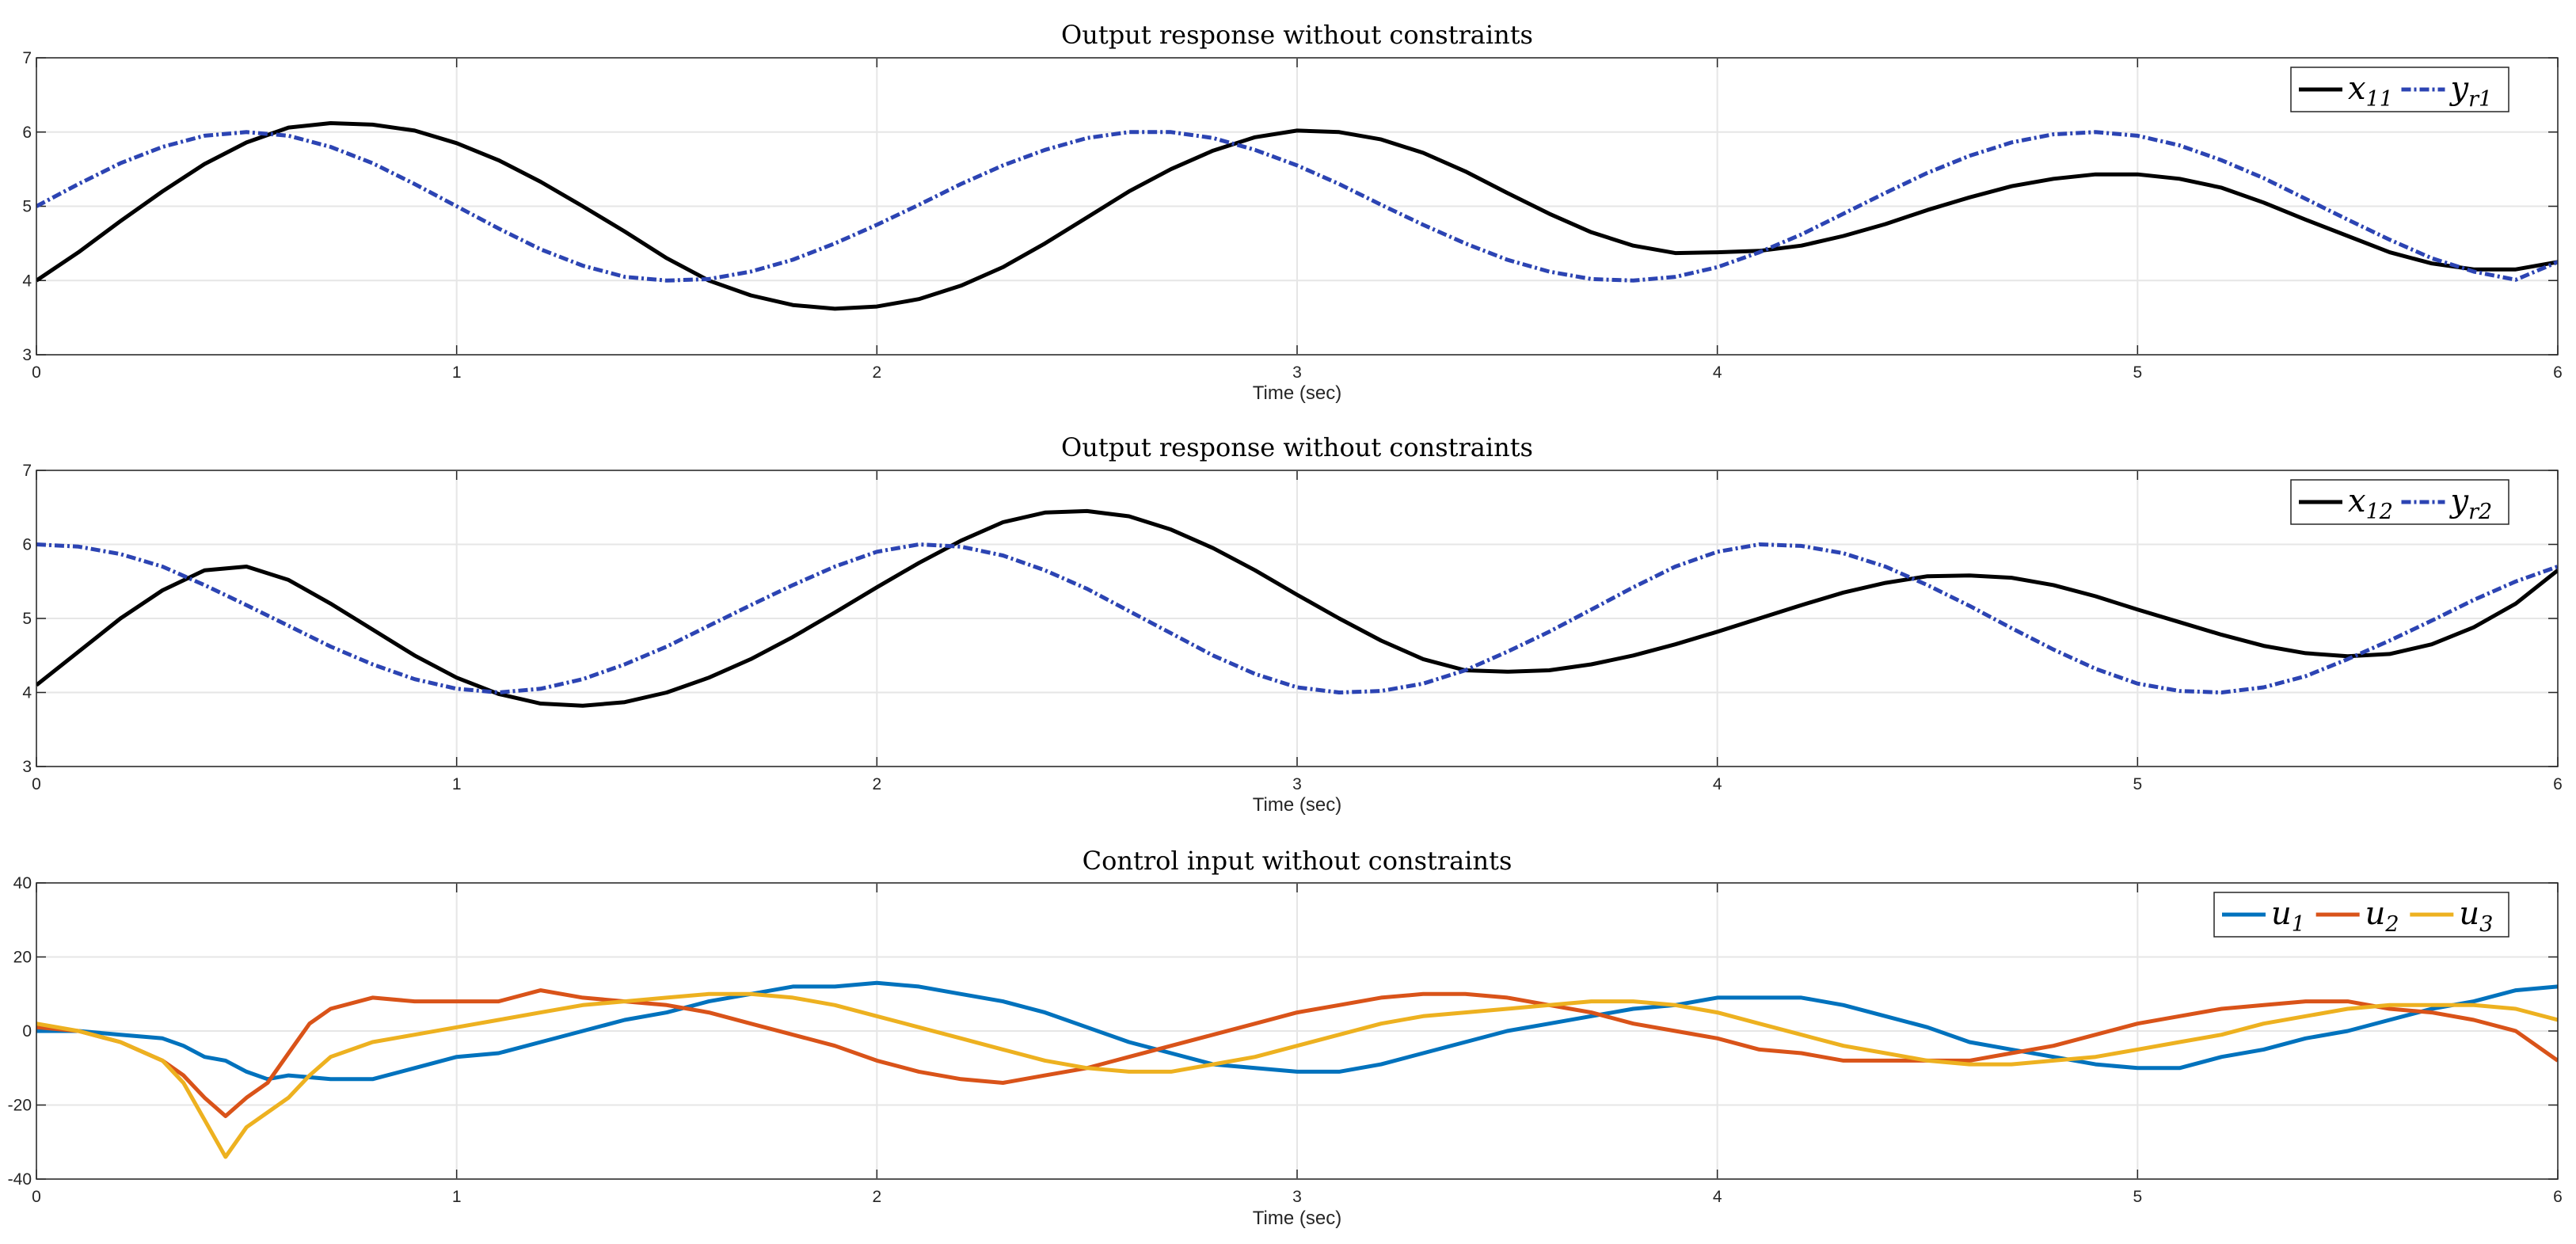  What do you see at coordinates (2379, 100) in the screenshot?
I see `legend-subscript: 11` at bounding box center [2379, 100].